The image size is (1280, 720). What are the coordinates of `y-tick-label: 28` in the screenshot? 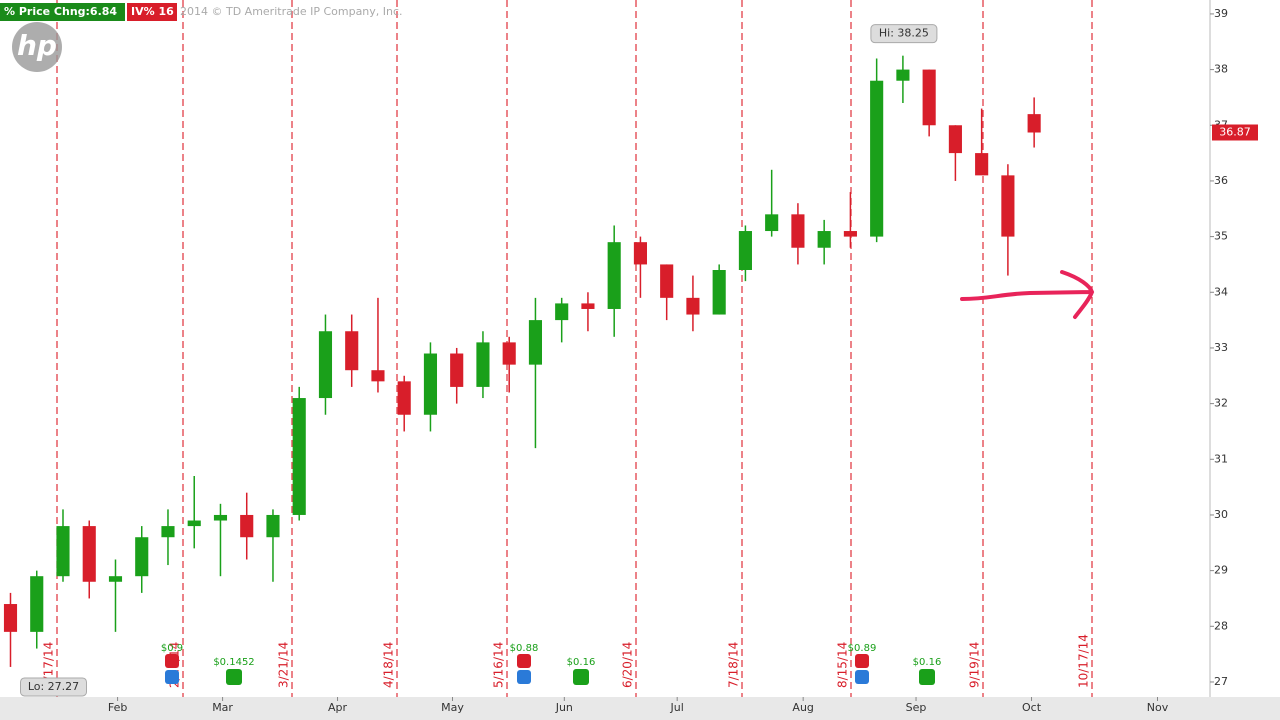 It's located at (1221, 625).